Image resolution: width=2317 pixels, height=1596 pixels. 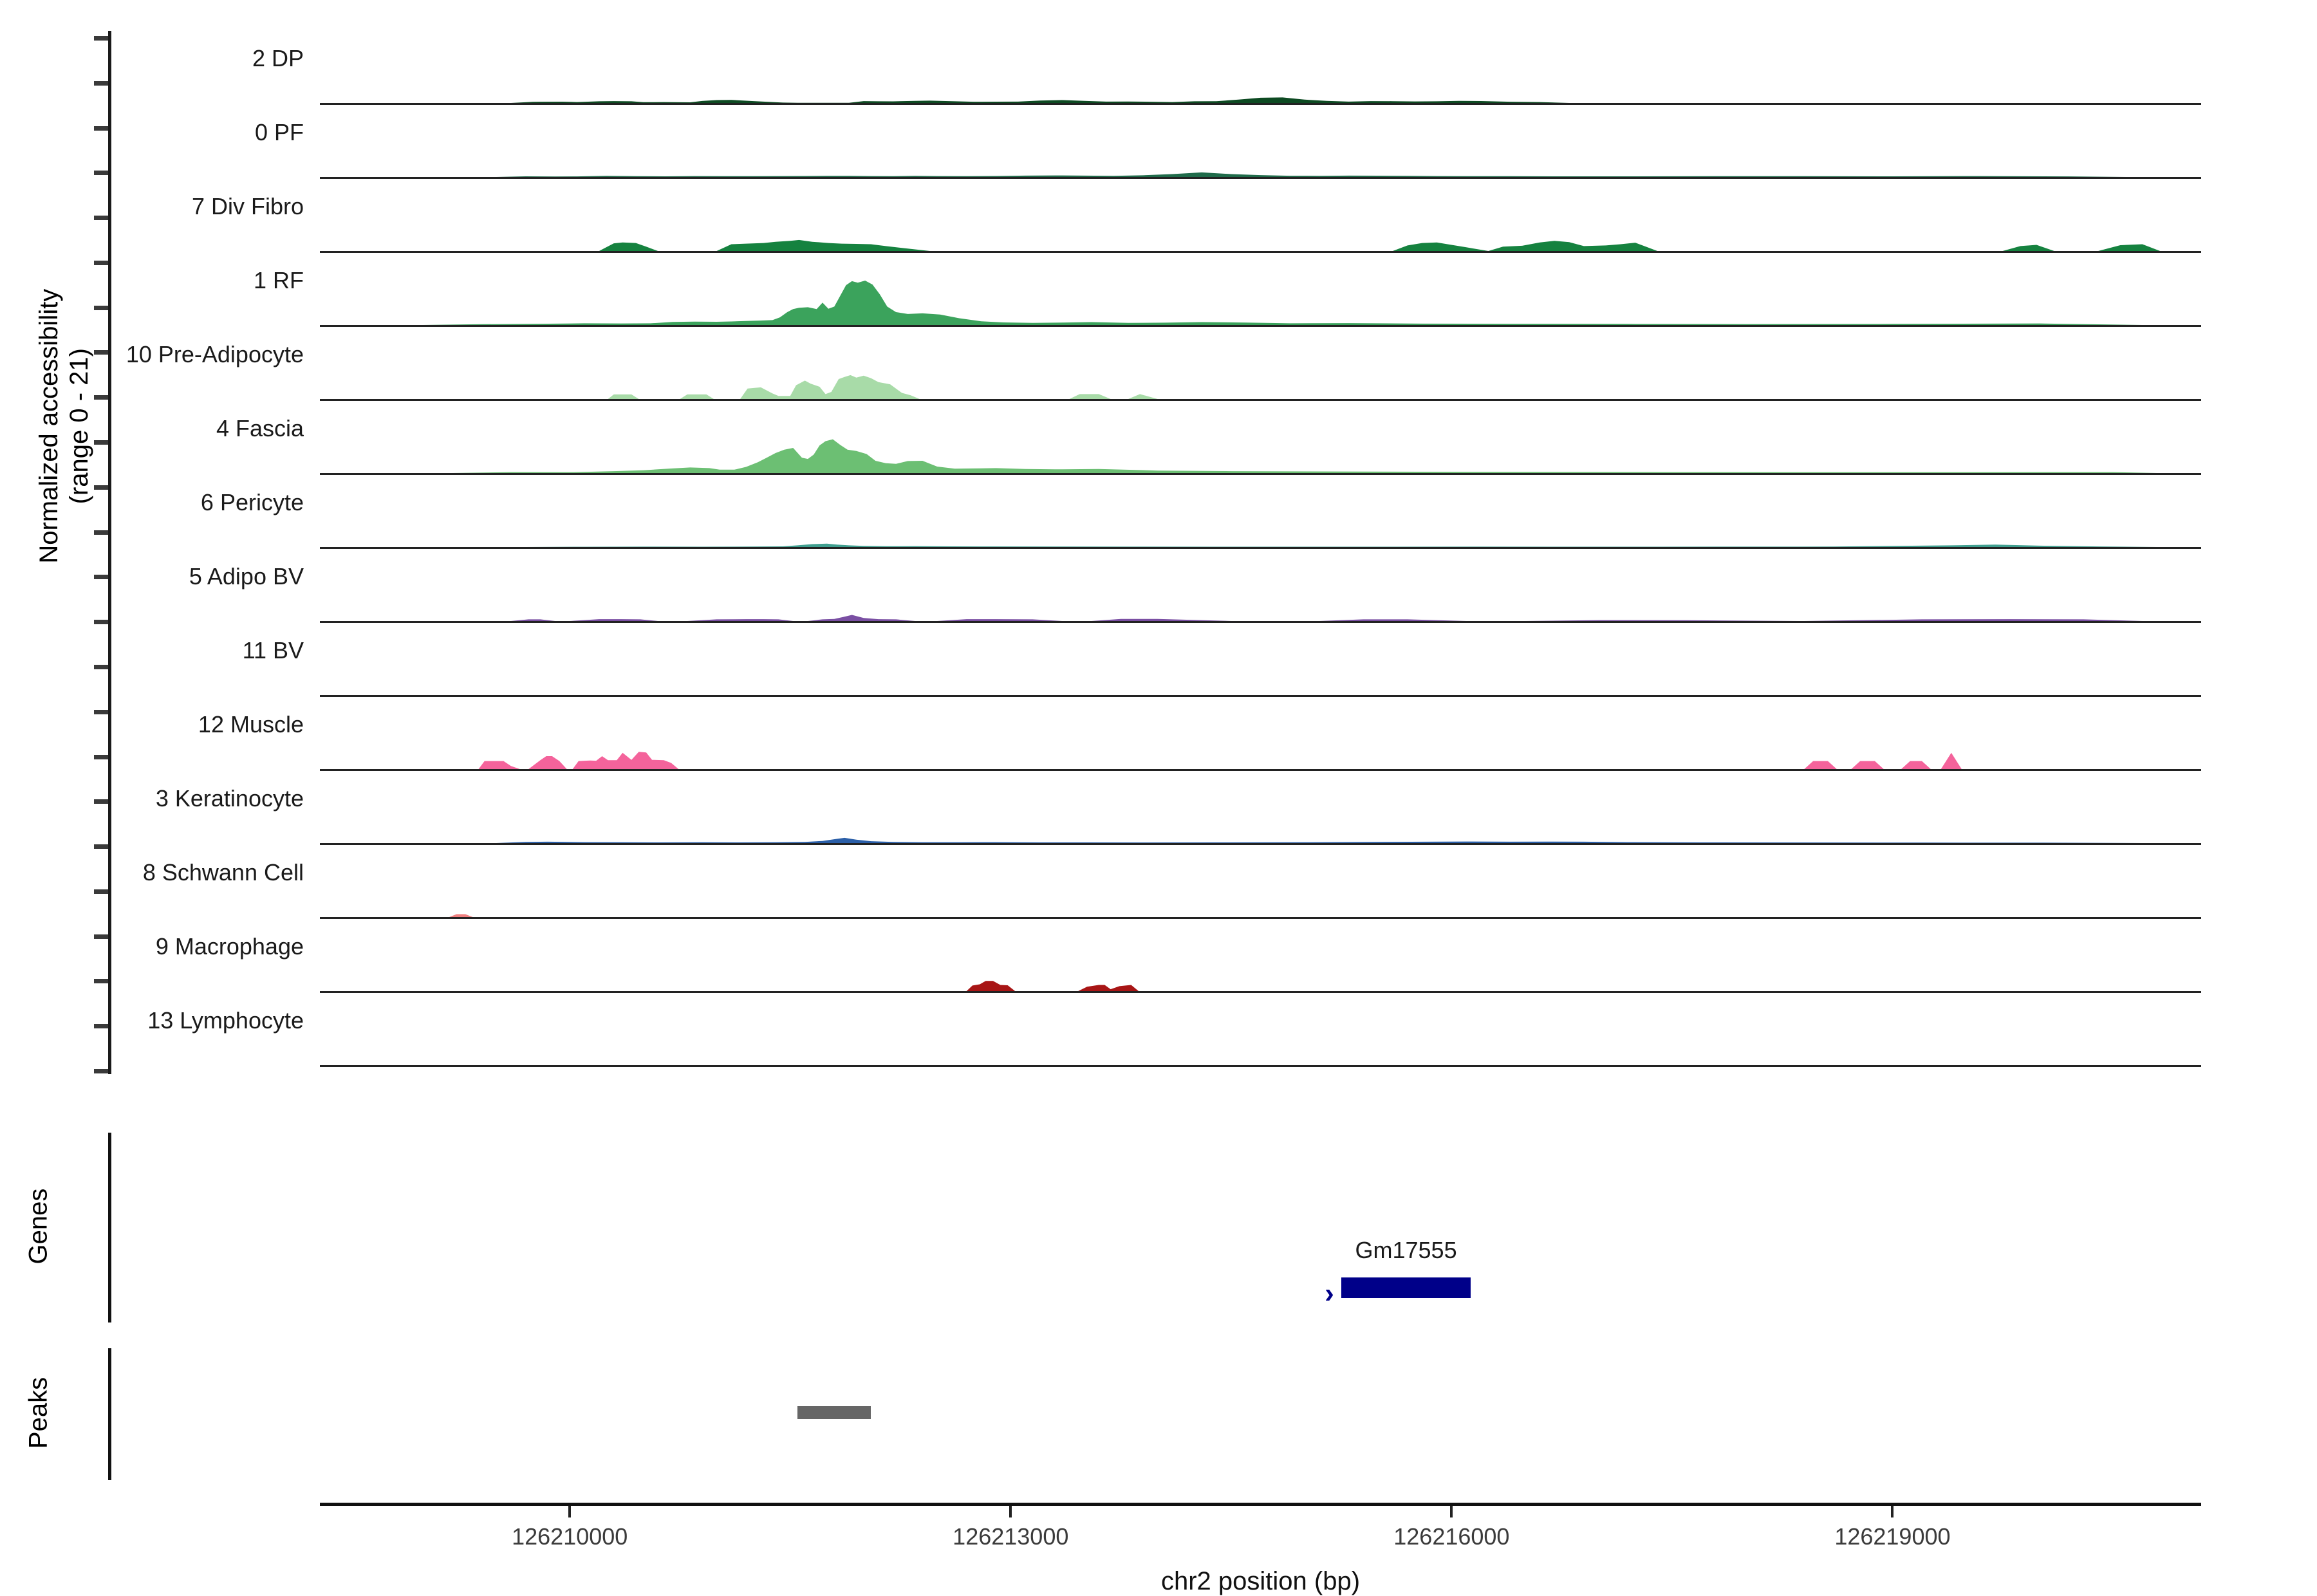 I want to click on track-signal-rf, so click(x=1158, y=293).